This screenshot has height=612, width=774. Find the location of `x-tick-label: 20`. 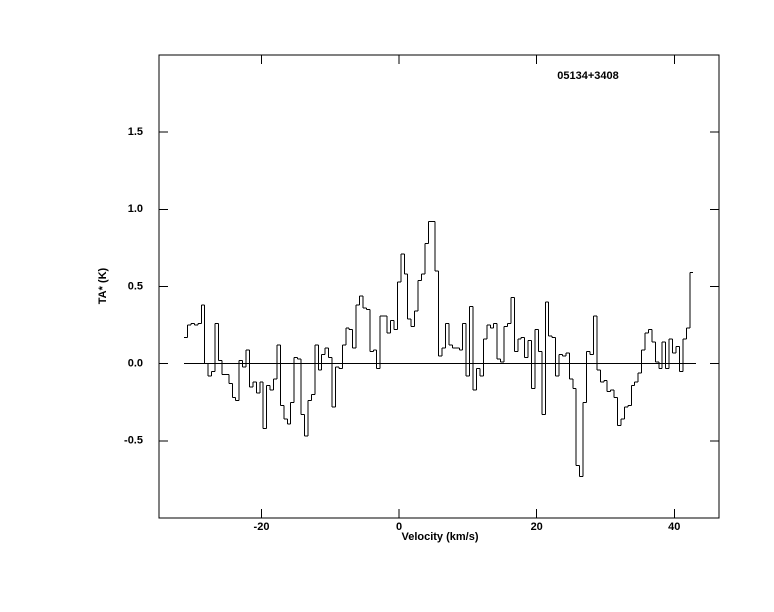

x-tick-label: 20 is located at coordinates (537, 527).